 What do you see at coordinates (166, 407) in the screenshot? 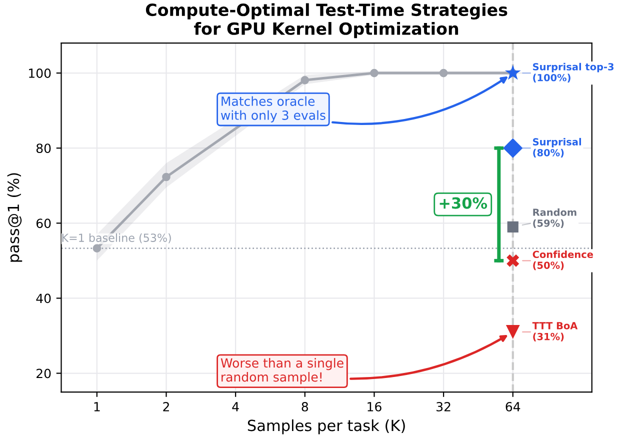
I see `x-tick-label: 2` at bounding box center [166, 407].